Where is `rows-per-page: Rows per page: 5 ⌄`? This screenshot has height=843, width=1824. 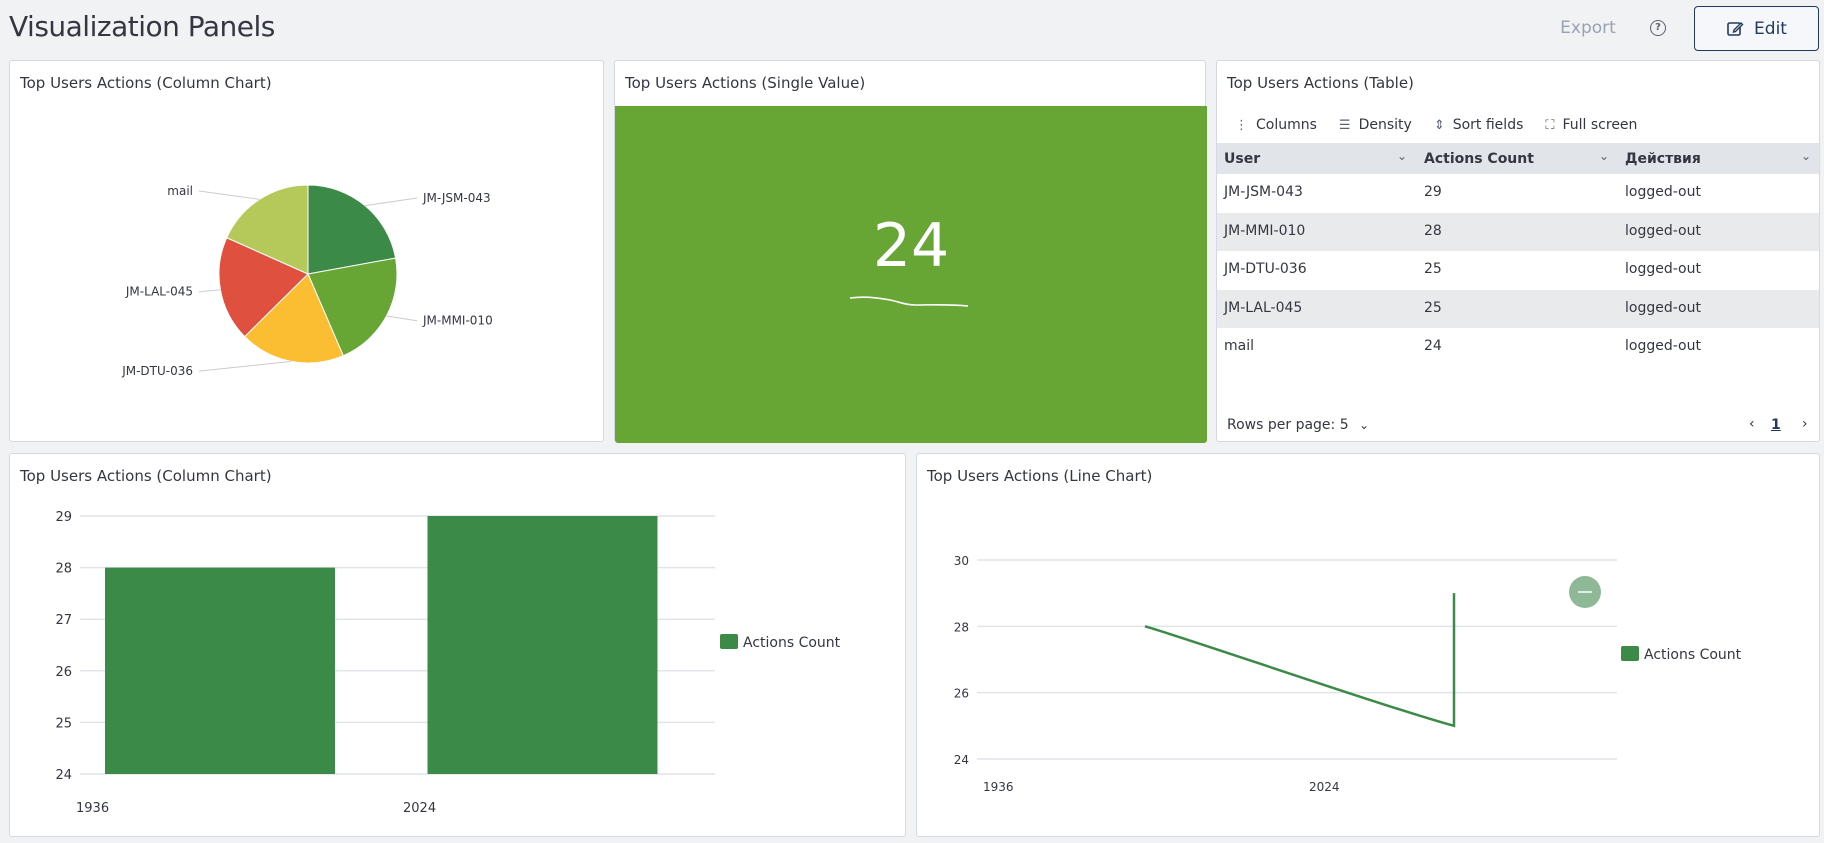
rows-per-page: Rows per page: 5 ⌄ is located at coordinates (1298, 425).